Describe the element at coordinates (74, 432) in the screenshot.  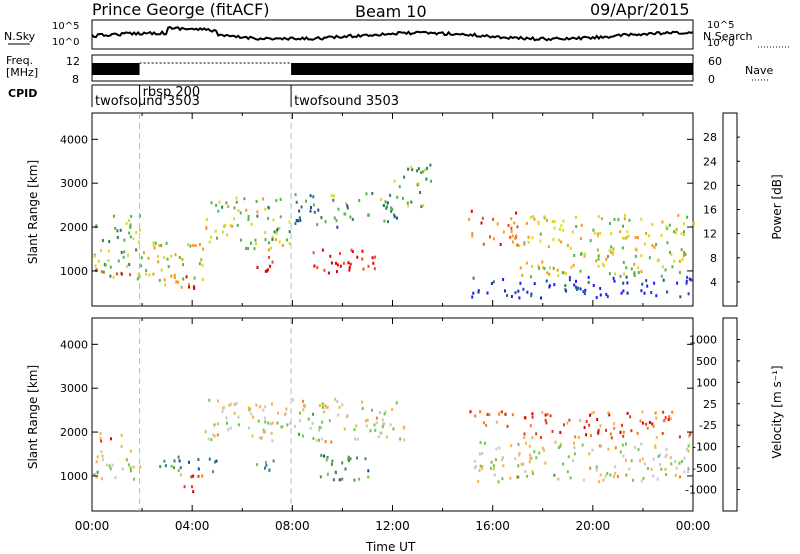
I see `velocity-ytick-label: 2000` at that location.